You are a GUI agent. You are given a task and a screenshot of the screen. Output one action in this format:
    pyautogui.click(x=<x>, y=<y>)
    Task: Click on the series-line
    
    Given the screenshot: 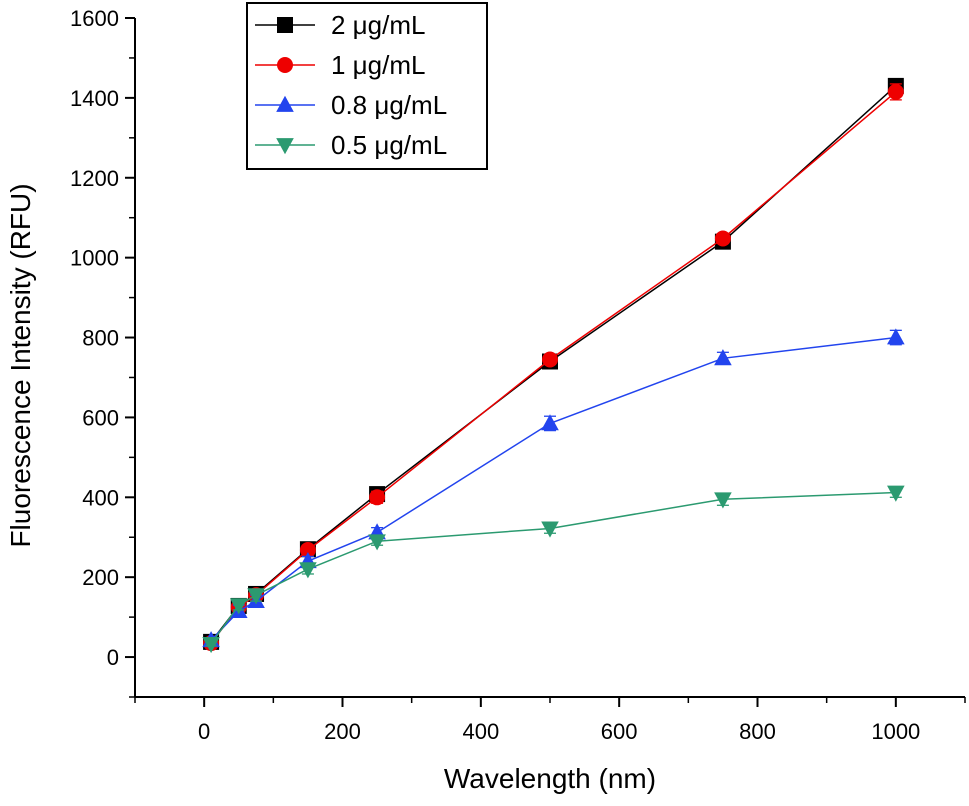 What is the action you would take?
    pyautogui.click(x=553, y=568)
    